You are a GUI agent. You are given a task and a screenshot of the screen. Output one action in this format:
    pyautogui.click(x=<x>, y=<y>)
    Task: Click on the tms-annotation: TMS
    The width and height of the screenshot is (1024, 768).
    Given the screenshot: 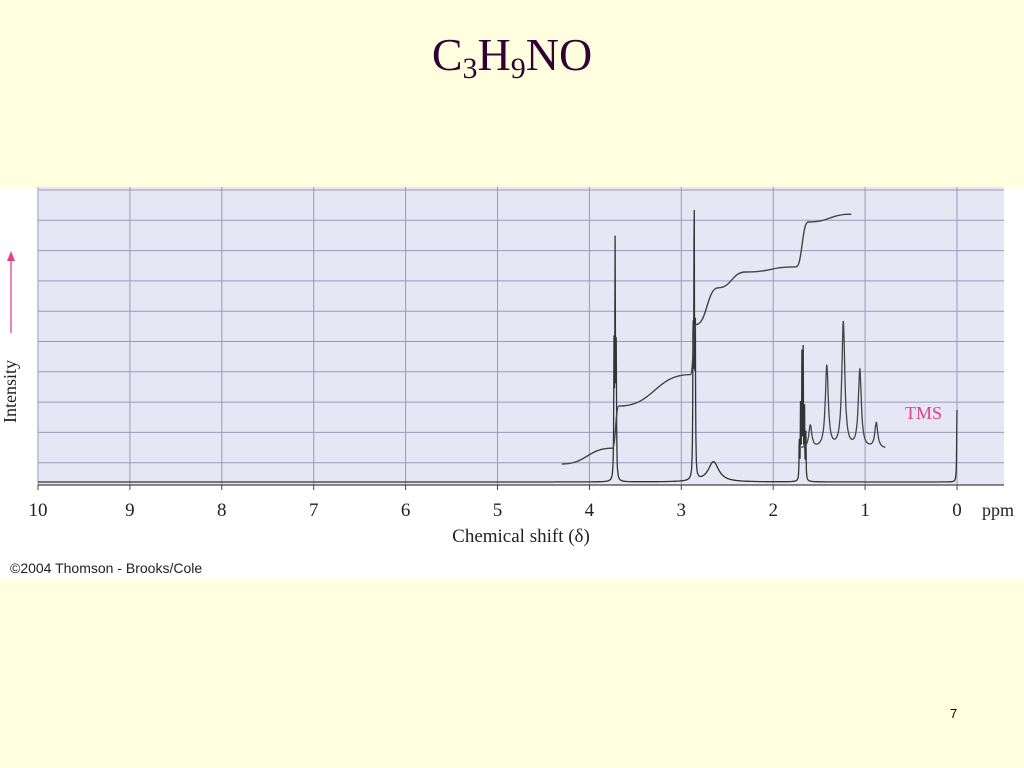 What is the action you would take?
    pyautogui.click(x=923, y=413)
    